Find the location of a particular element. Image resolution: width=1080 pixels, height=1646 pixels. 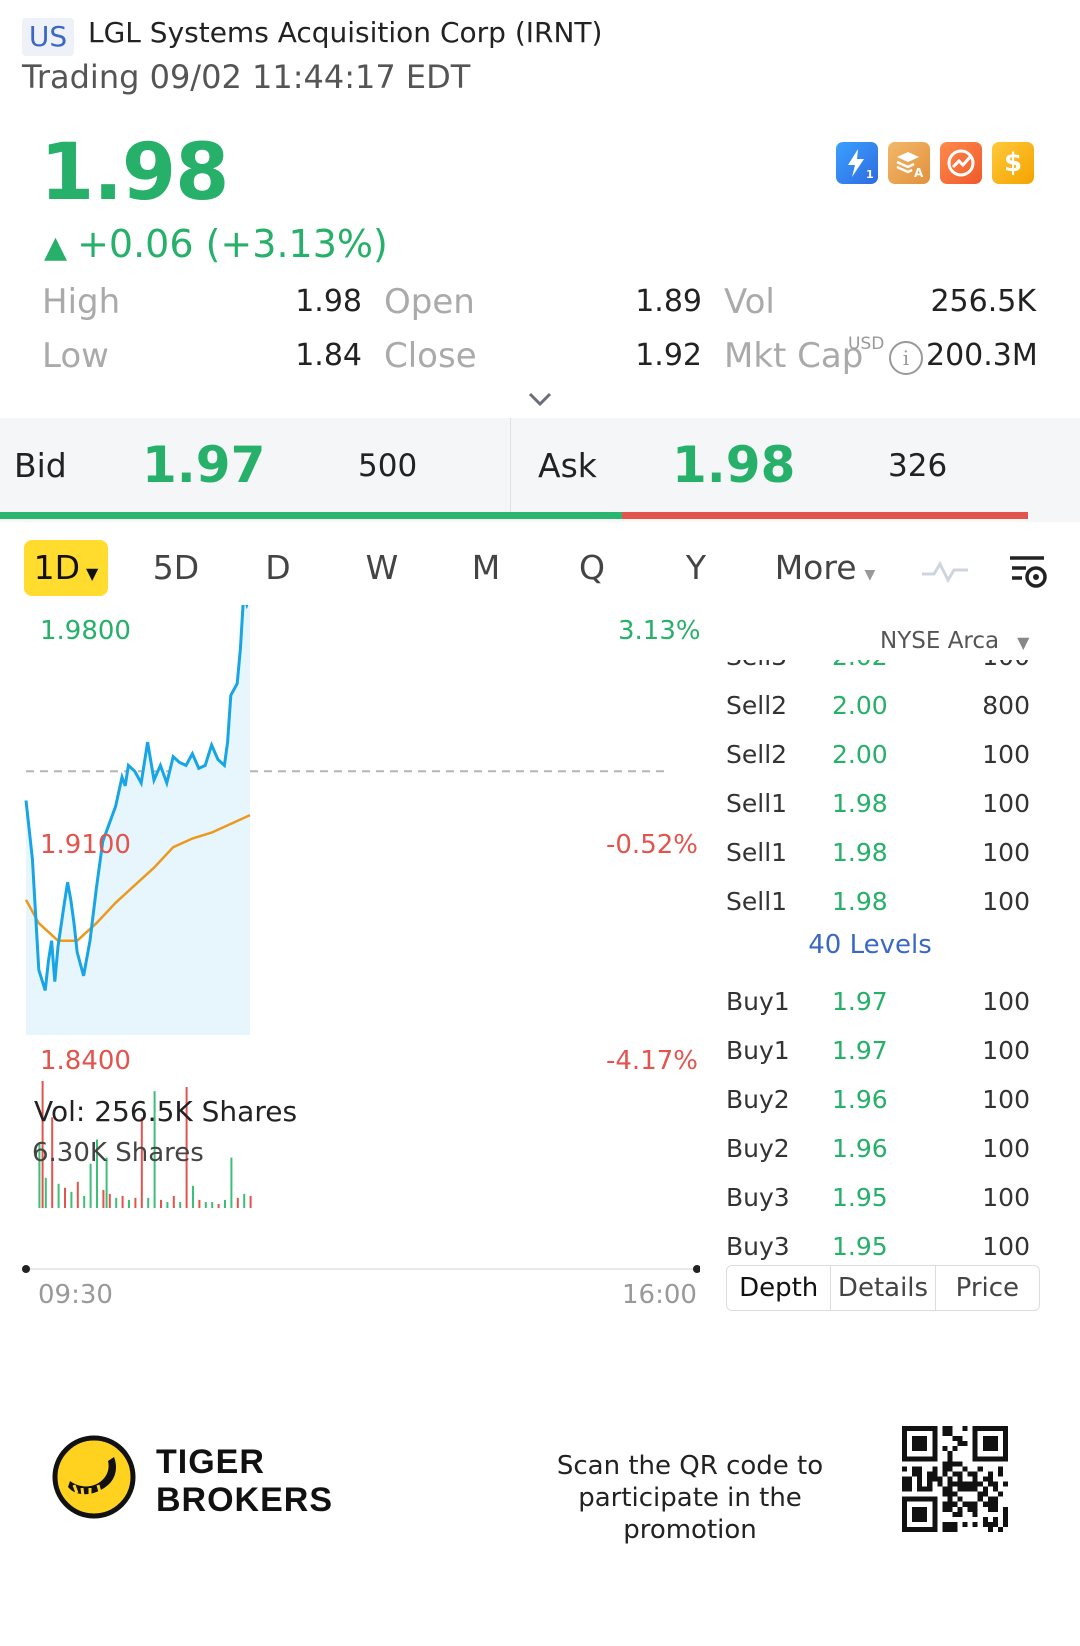

market-badge: US is located at coordinates (48, 37).